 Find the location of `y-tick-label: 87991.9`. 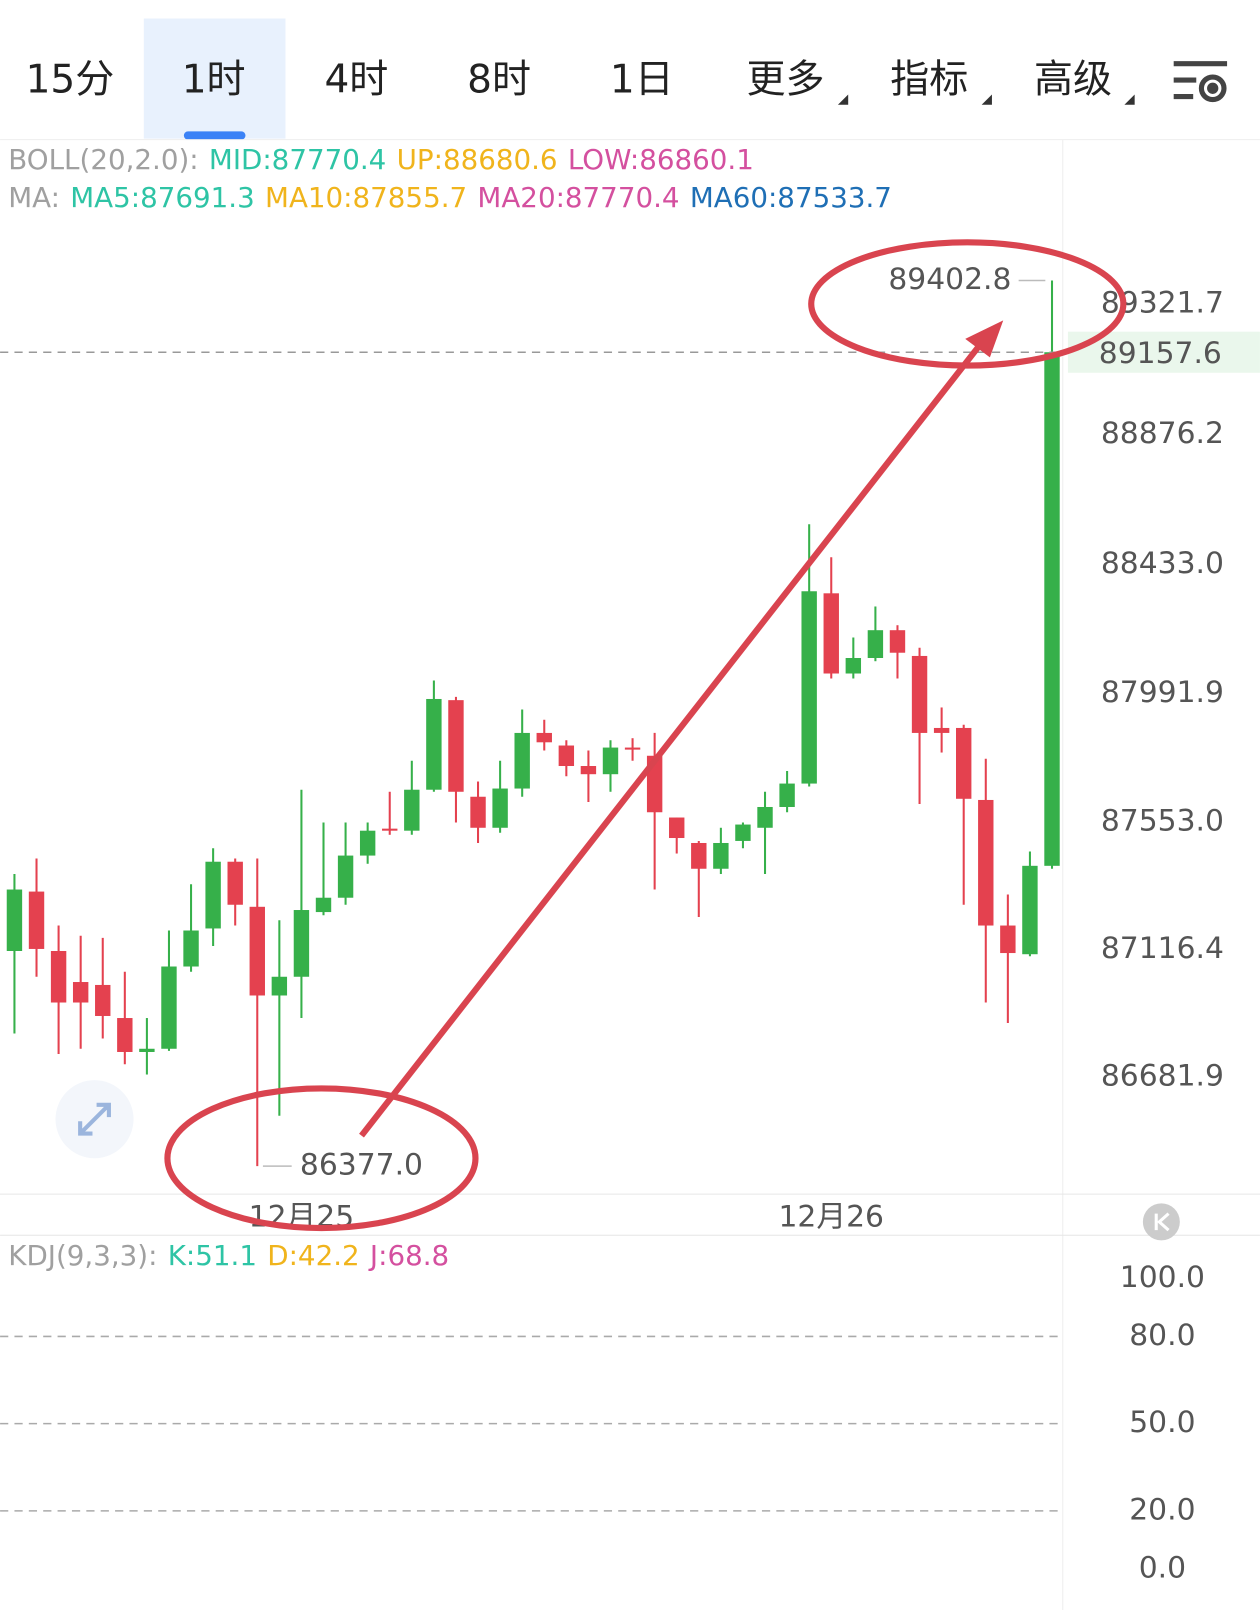

y-tick-label: 87991.9 is located at coordinates (1162, 692).